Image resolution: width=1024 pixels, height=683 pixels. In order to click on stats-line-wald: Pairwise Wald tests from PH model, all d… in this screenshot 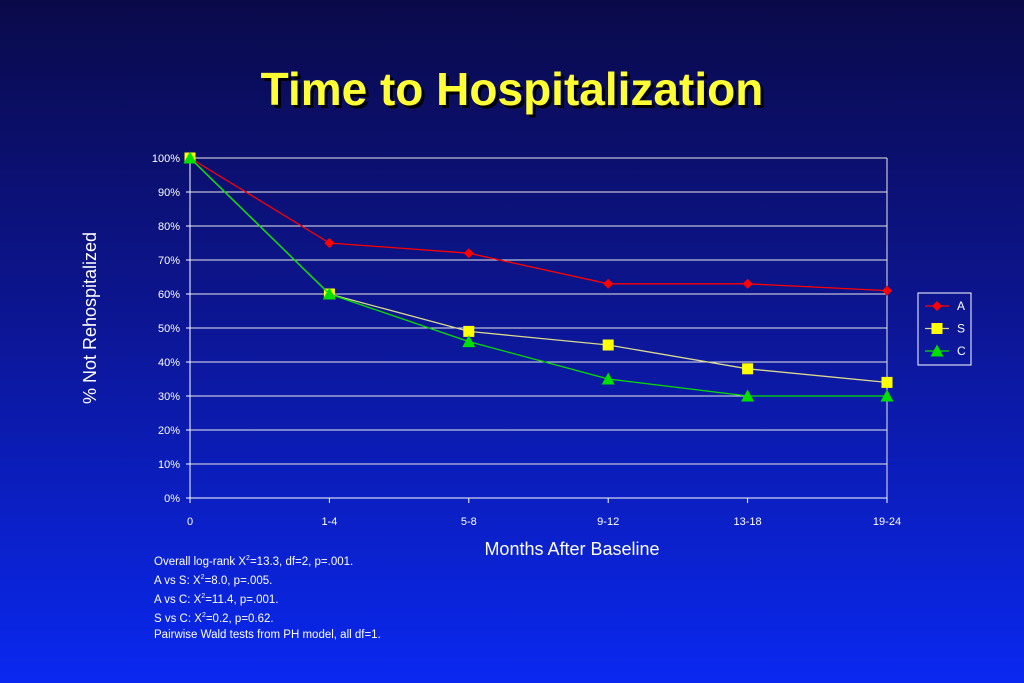, I will do `click(267, 634)`.